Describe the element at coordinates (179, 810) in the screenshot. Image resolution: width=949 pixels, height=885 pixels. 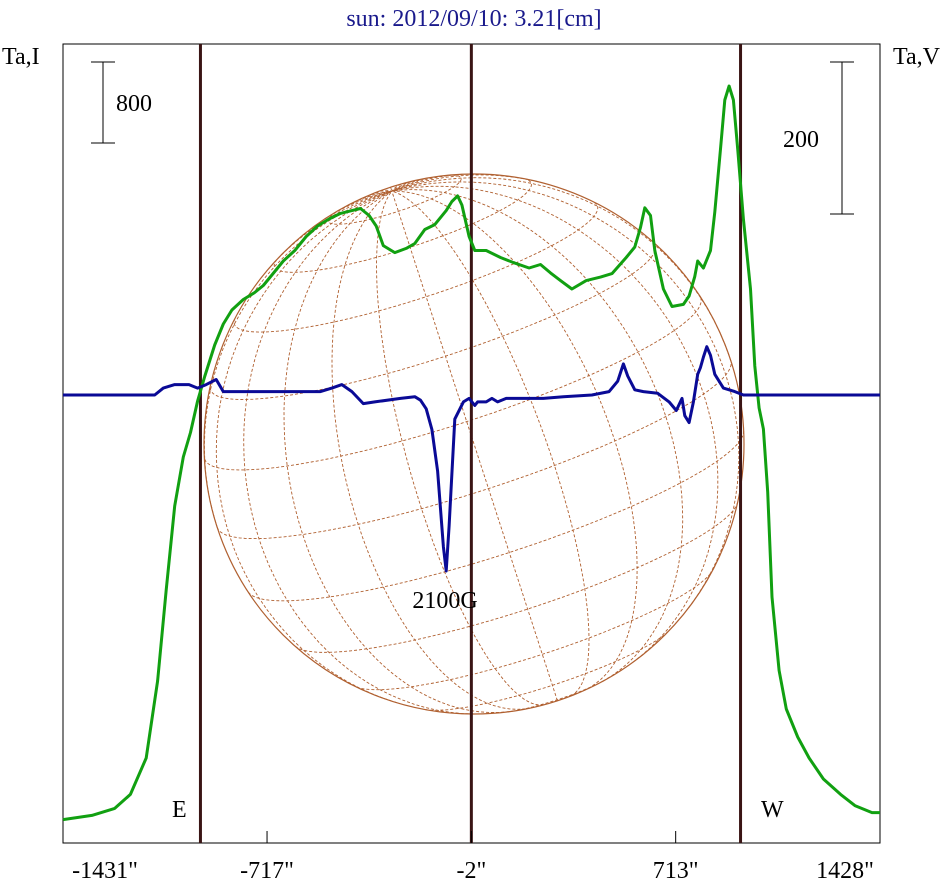
I see `east-label: E` at that location.